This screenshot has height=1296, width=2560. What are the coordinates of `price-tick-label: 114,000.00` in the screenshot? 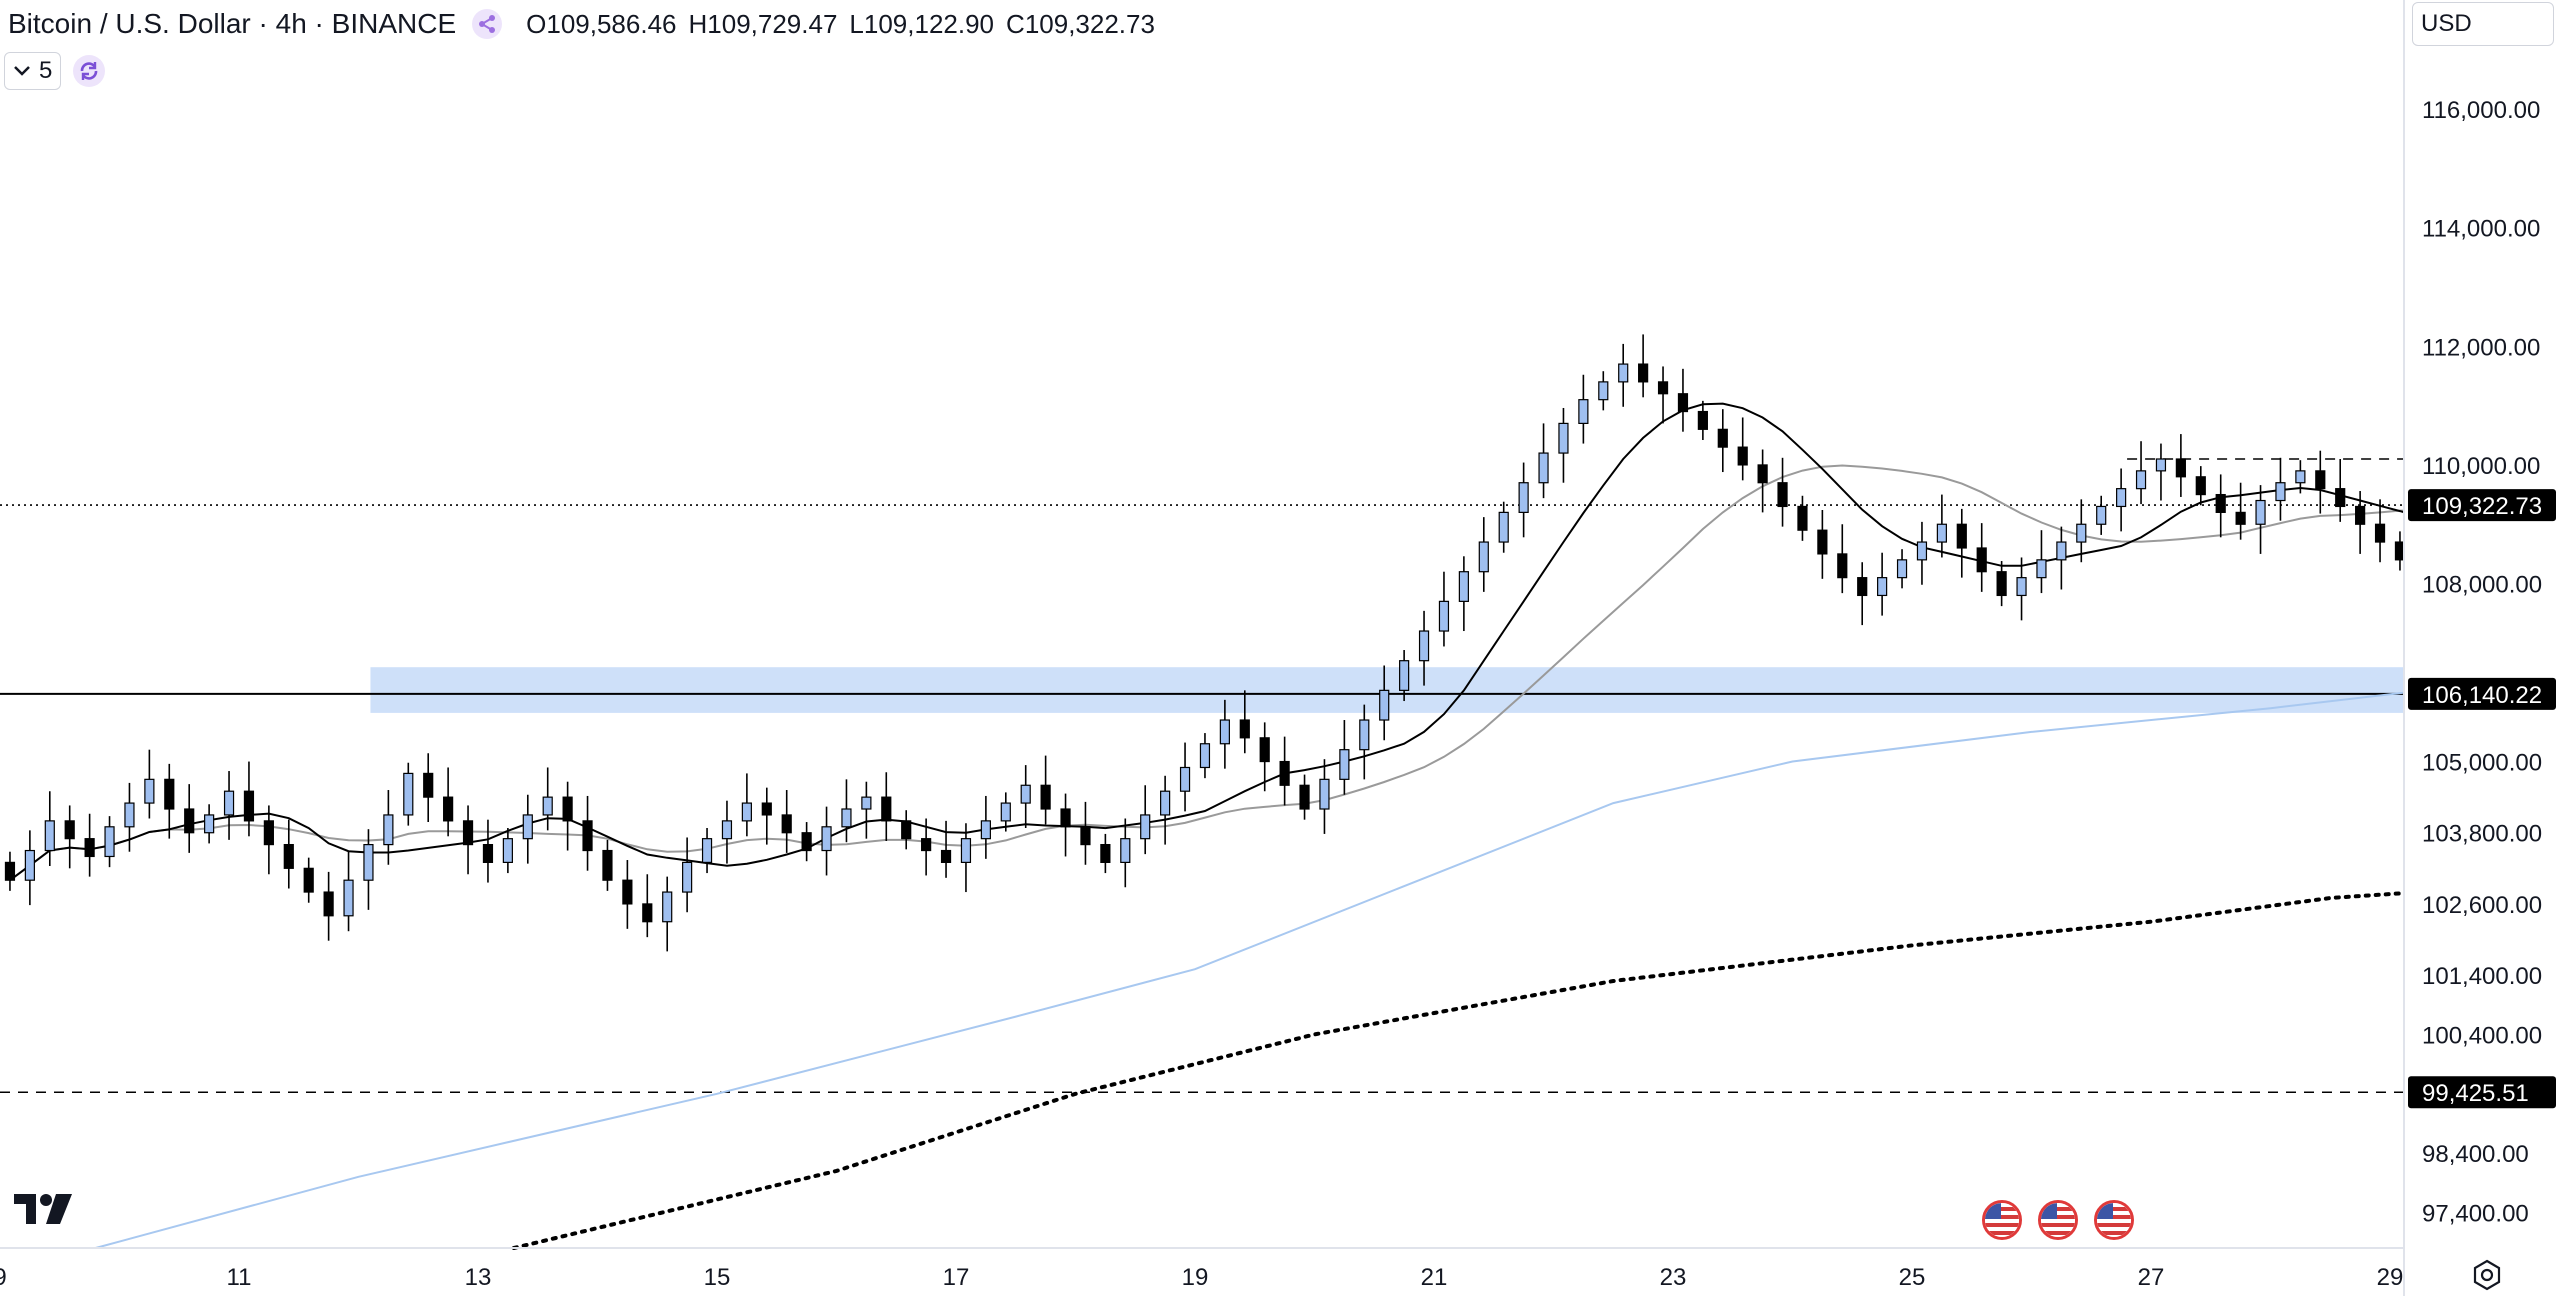 It's located at (2481, 229).